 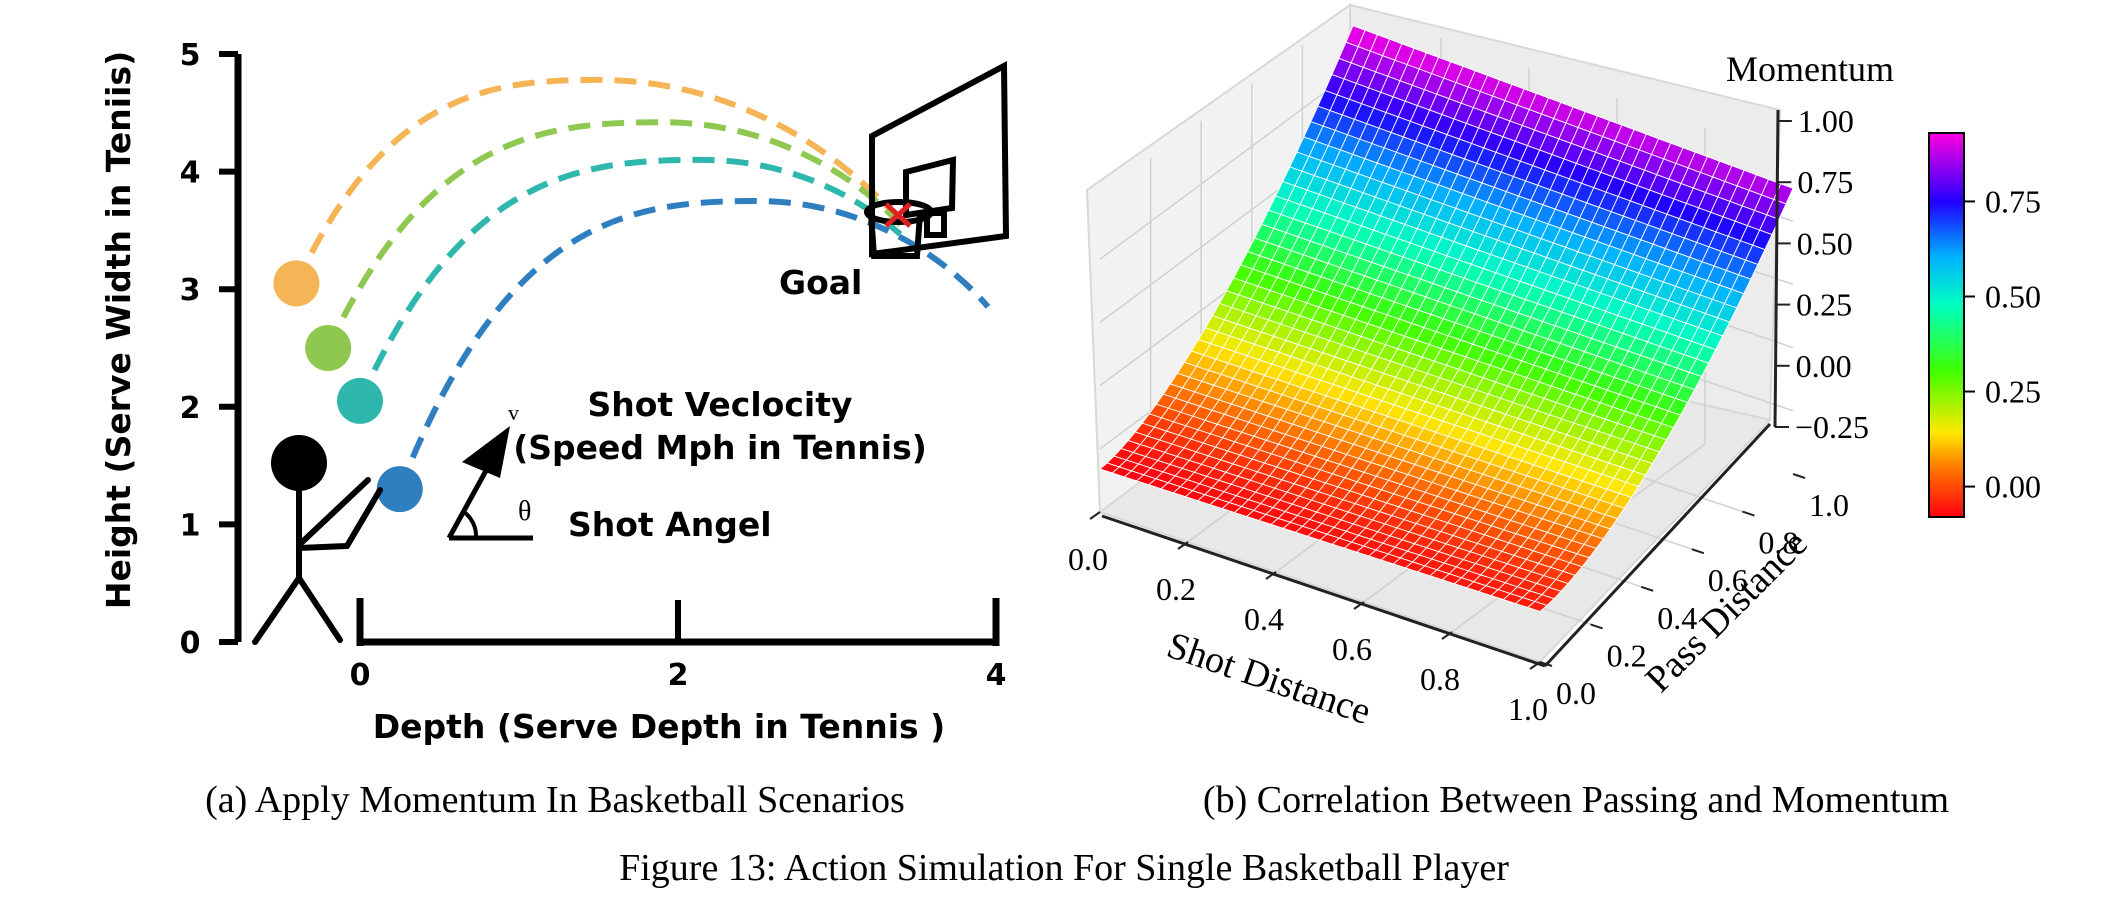 What do you see at coordinates (1826, 121) in the screenshot?
I see `z-tick-label: 1.00` at bounding box center [1826, 121].